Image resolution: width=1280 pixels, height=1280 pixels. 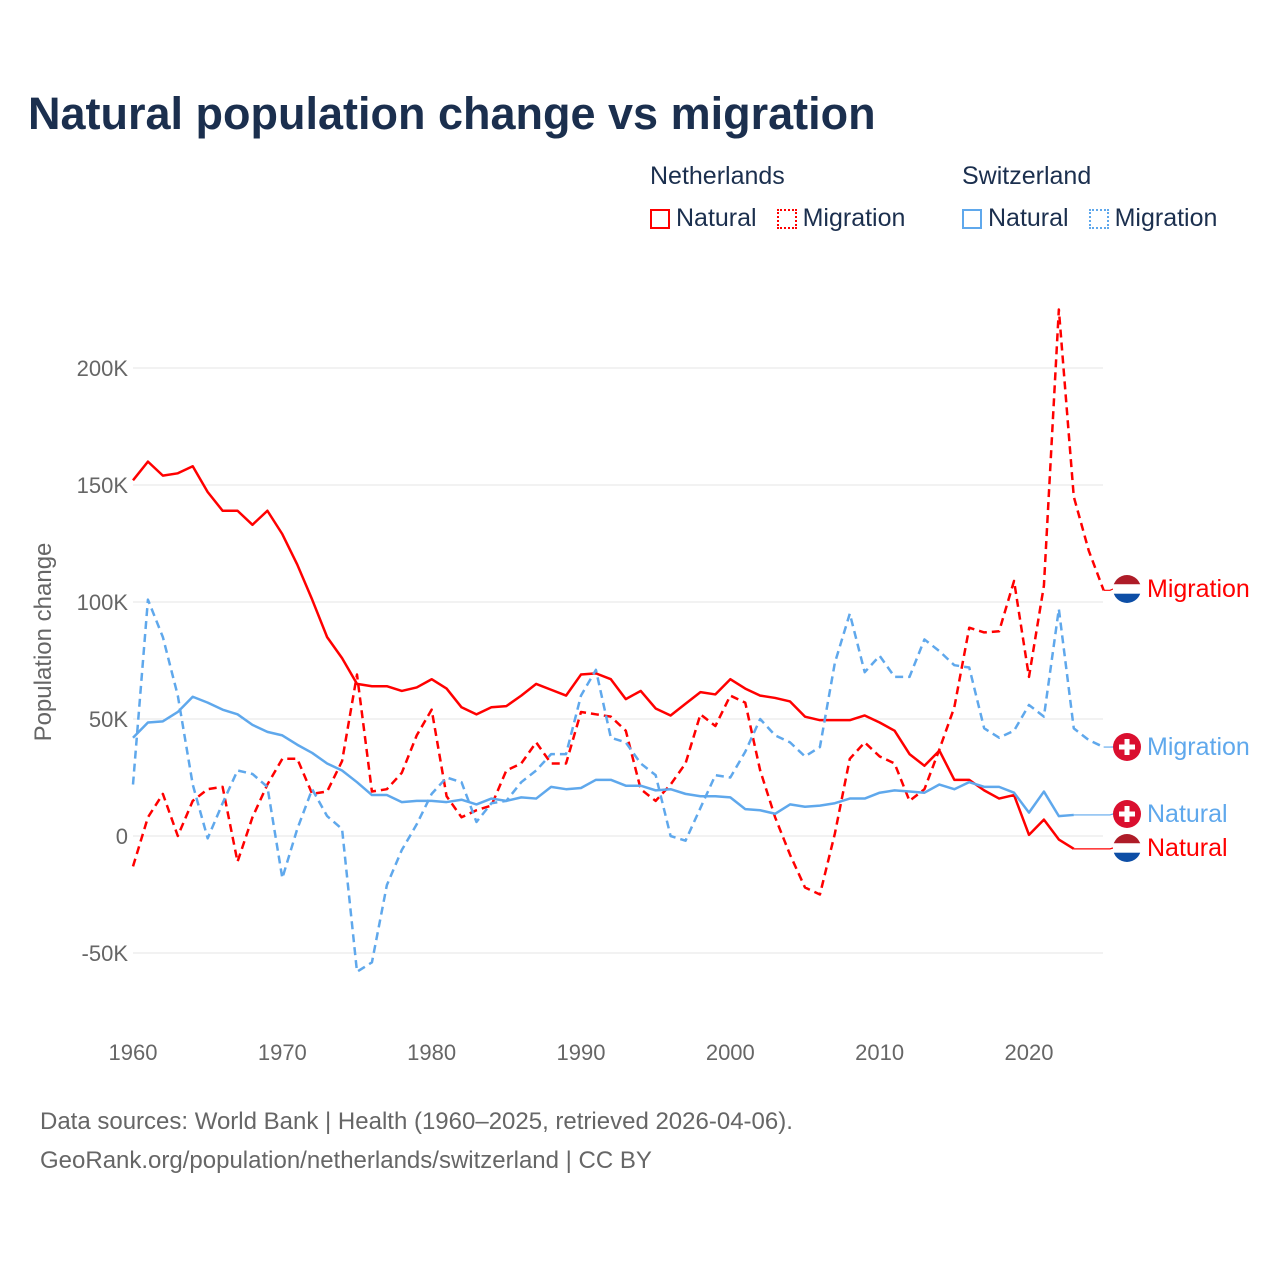 What do you see at coordinates (103, 485) in the screenshot?
I see `y-tick-label: 150K` at bounding box center [103, 485].